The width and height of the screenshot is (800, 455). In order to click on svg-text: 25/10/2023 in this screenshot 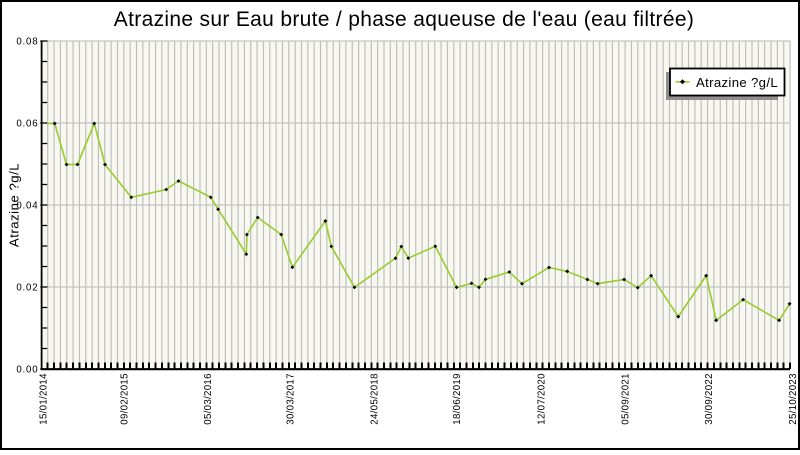, I will do `click(793, 399)`.